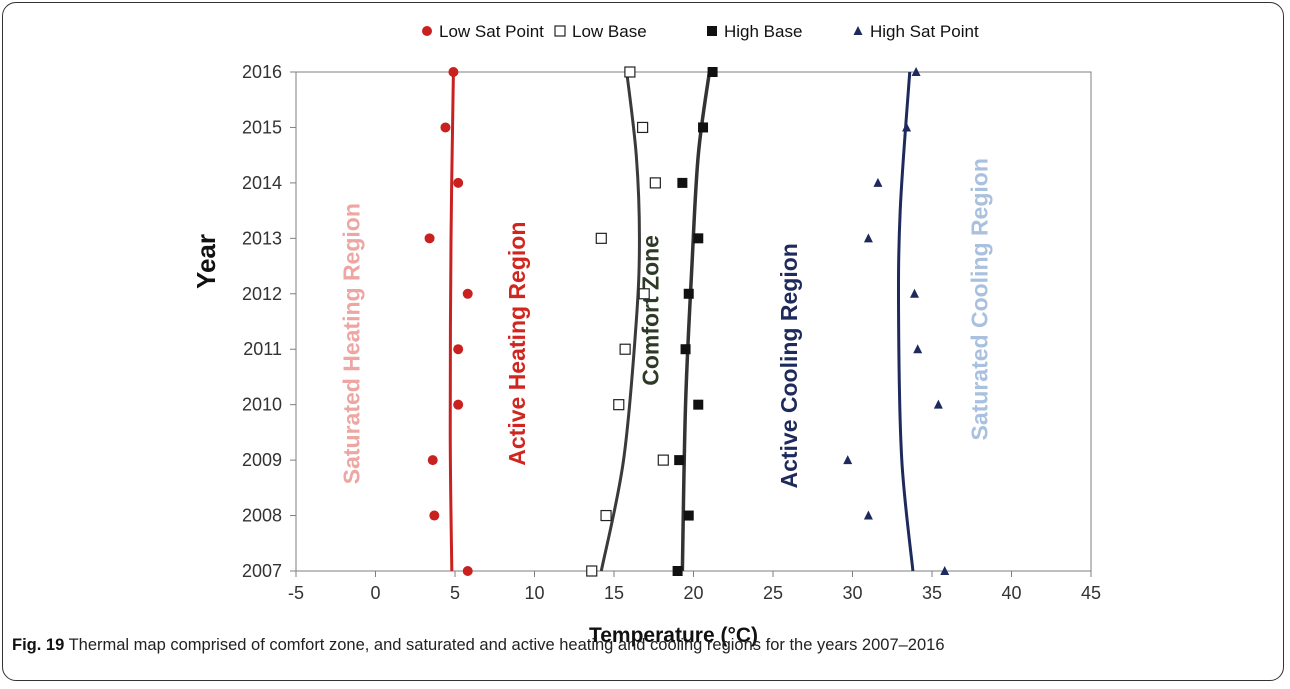 This screenshot has width=1290, height=689. I want to click on caption-label: Fig. 19, so click(38, 645).